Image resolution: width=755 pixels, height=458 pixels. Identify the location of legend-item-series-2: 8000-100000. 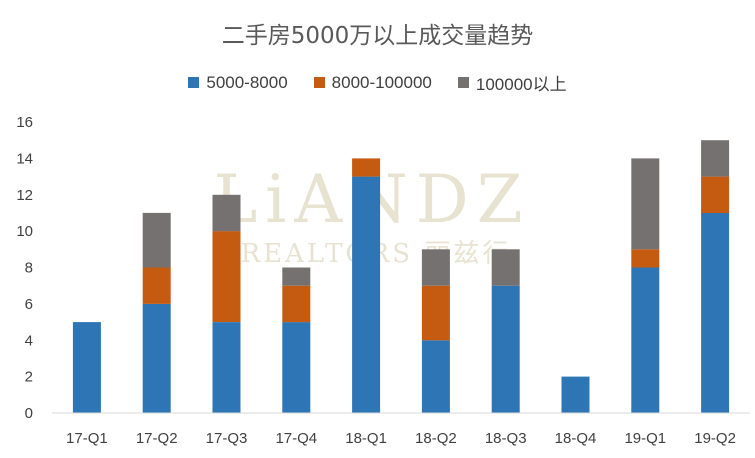
(372, 82).